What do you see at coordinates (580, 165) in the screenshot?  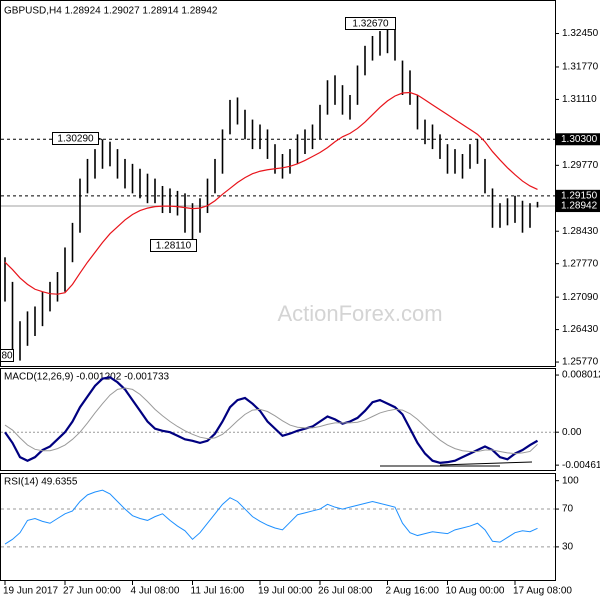 I see `y-tick-label: 1.29770` at bounding box center [580, 165].